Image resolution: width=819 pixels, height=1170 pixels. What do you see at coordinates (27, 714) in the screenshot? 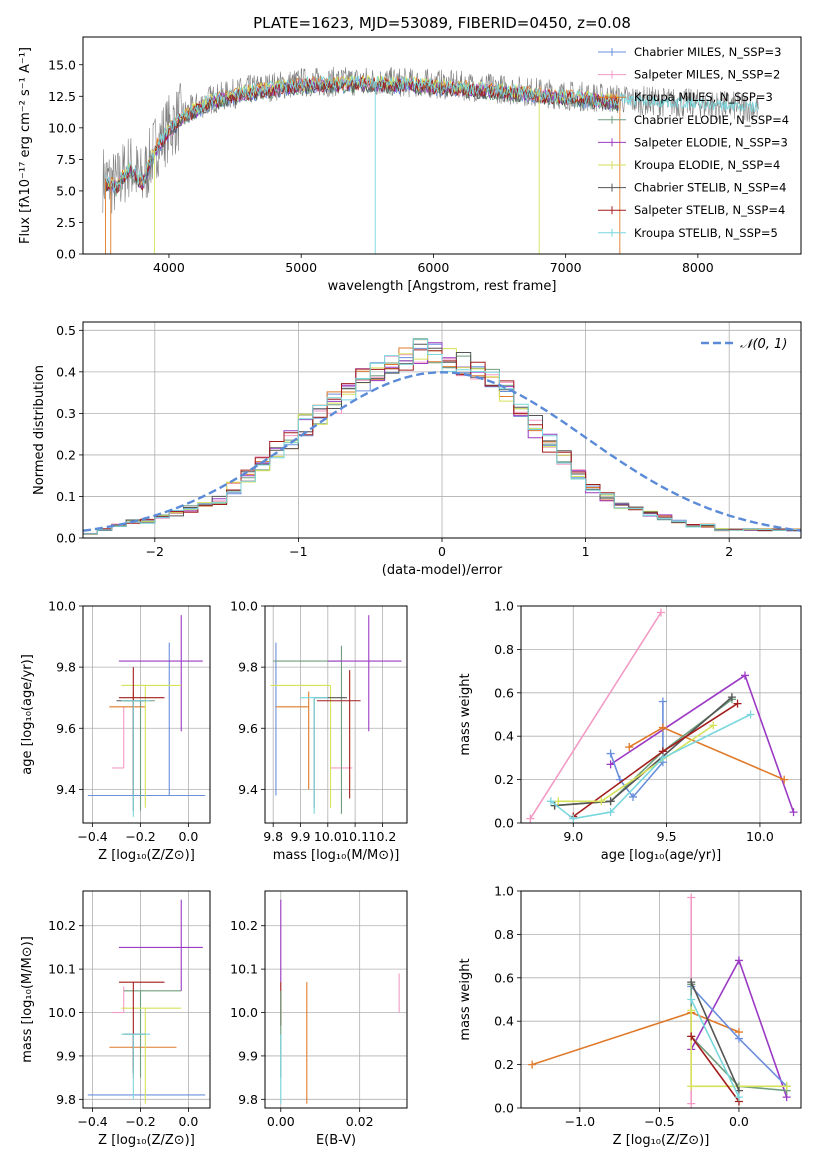
I see `y-axis-label: age [log₁₀(age/yr)]` at bounding box center [27, 714].